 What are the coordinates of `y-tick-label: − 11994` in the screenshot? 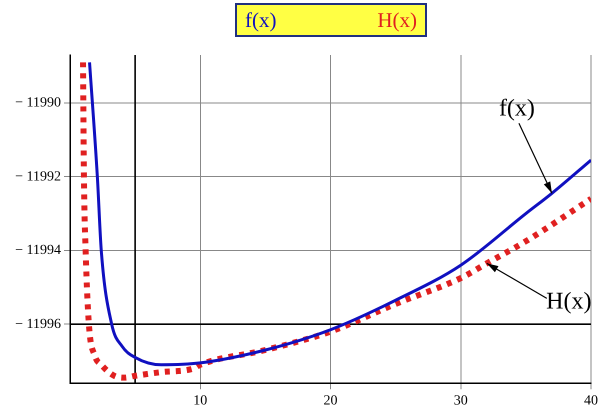 It's located at (38, 250).